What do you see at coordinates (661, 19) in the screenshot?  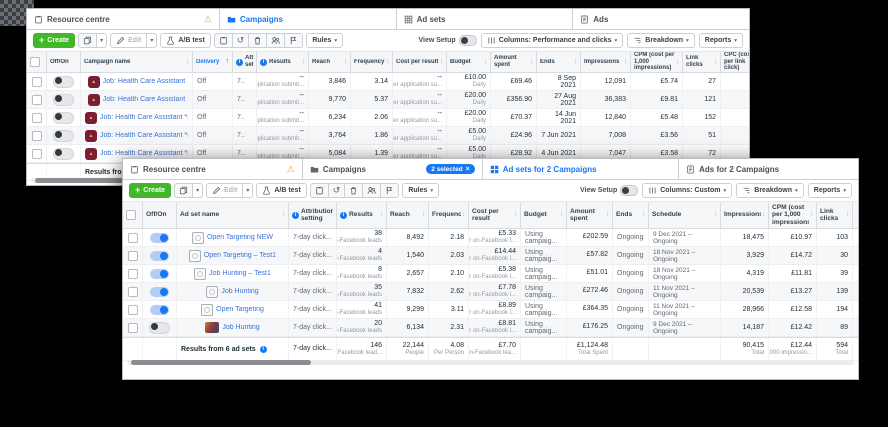 I see `tab-ads: Ads` at bounding box center [661, 19].